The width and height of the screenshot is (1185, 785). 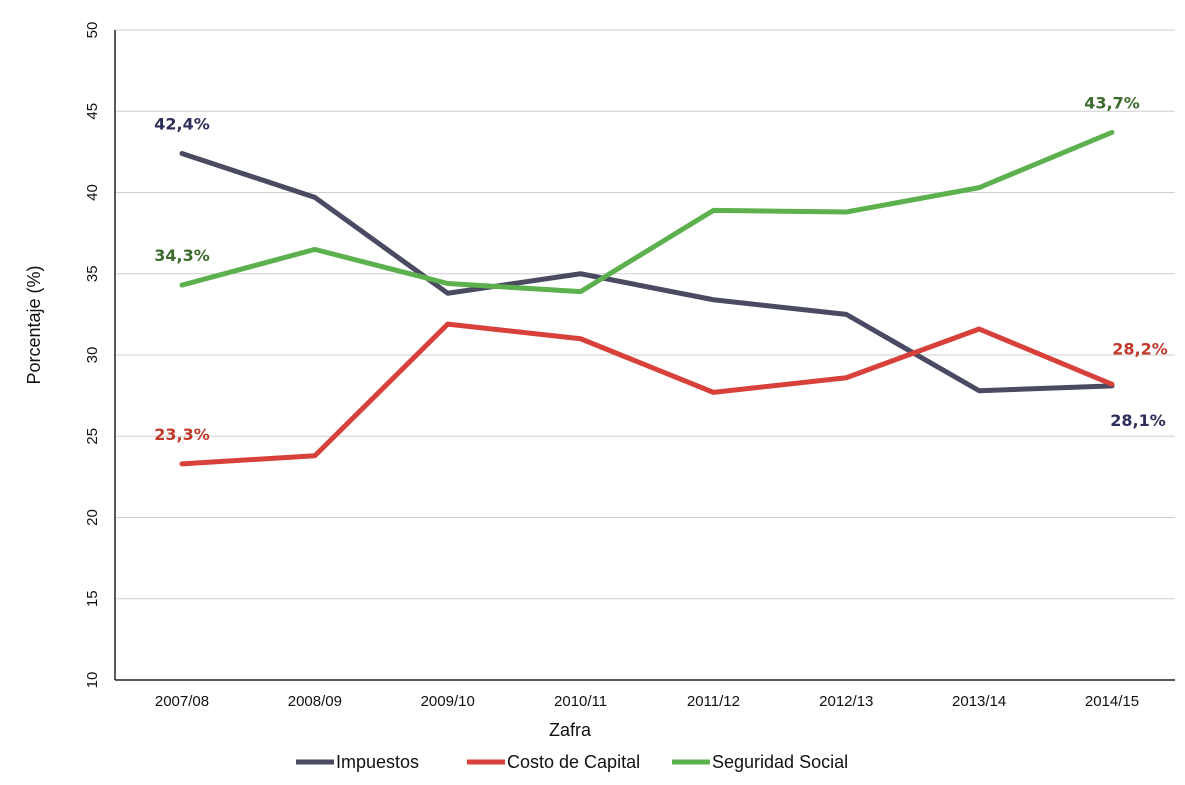 I want to click on x-tick-label: 2014/15, so click(x=1112, y=701).